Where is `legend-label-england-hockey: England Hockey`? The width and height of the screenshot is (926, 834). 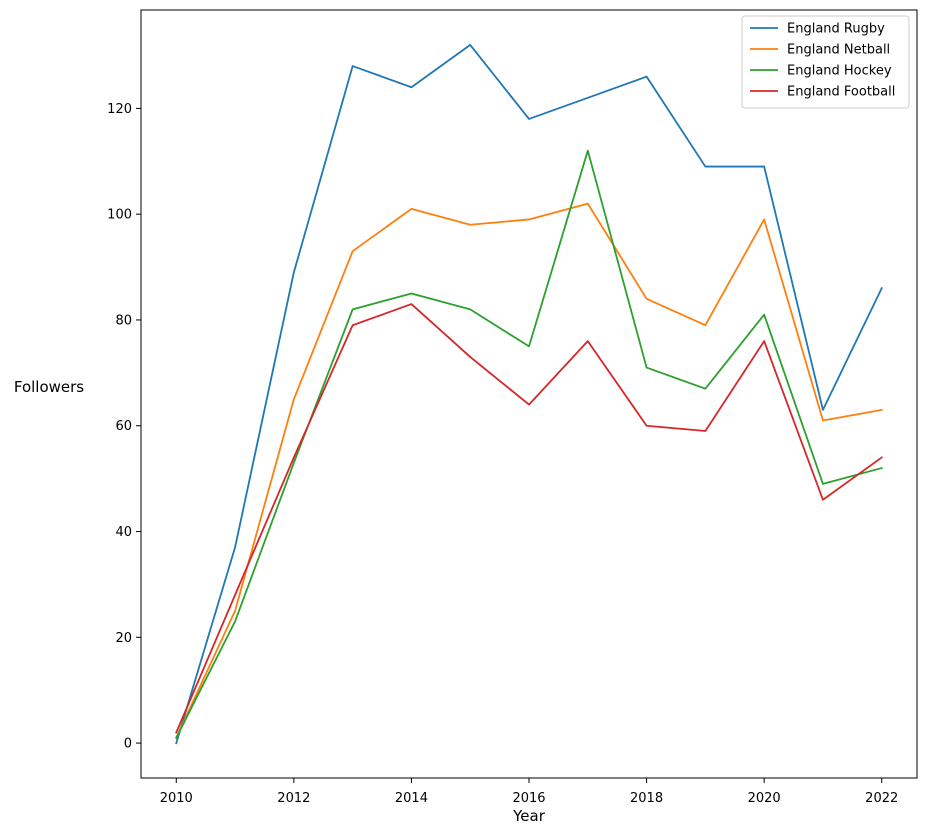
legend-label-england-hockey: England Hockey is located at coordinates (839, 71).